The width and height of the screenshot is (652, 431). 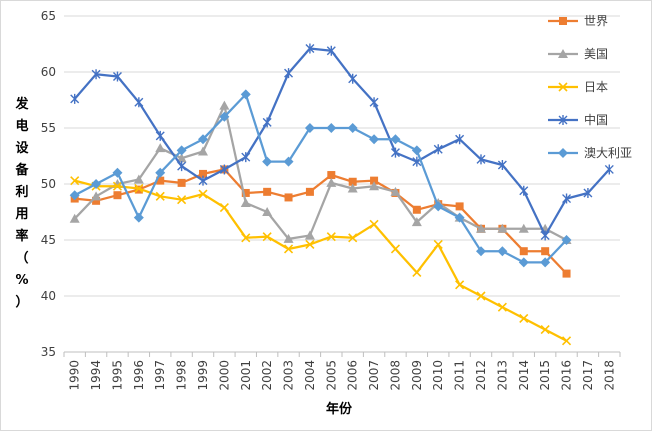 What do you see at coordinates (75, 375) in the screenshot?
I see `x-tick-label: 1990` at bounding box center [75, 375].